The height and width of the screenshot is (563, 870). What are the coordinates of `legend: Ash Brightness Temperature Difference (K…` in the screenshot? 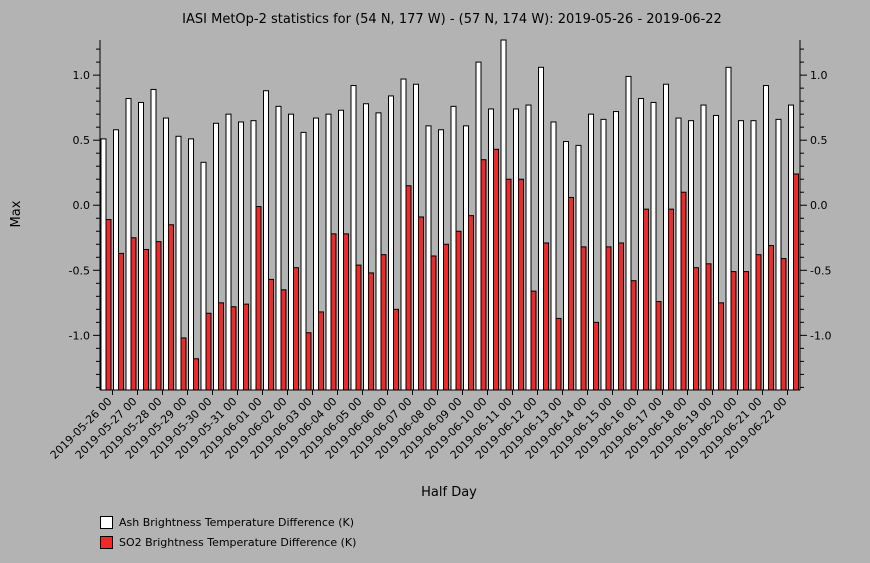 It's located at (228, 532).